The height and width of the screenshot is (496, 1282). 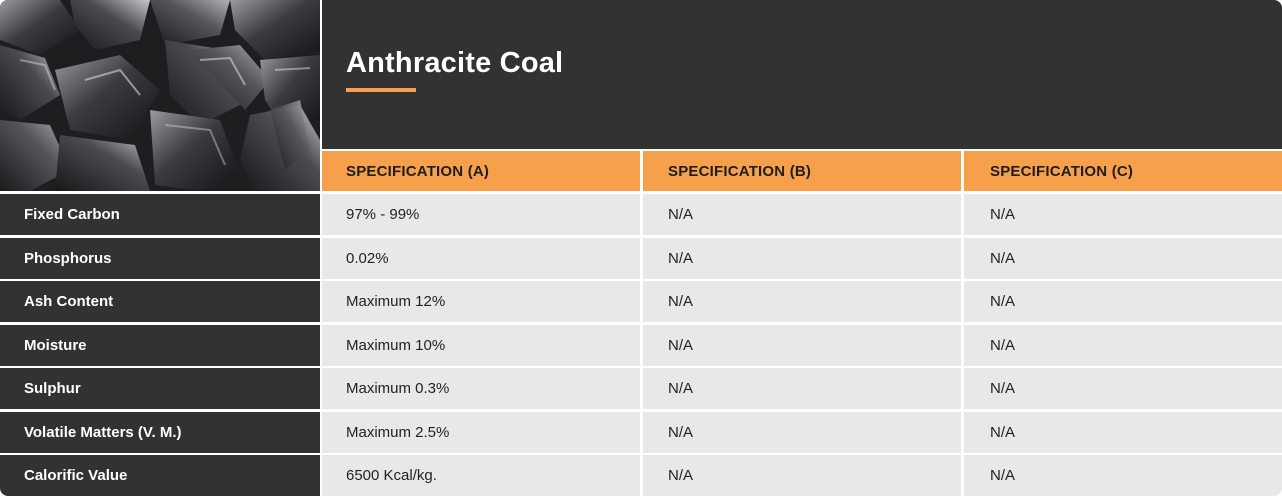 I want to click on cell-spec-a: Maximum 2.5%, so click(x=481, y=432).